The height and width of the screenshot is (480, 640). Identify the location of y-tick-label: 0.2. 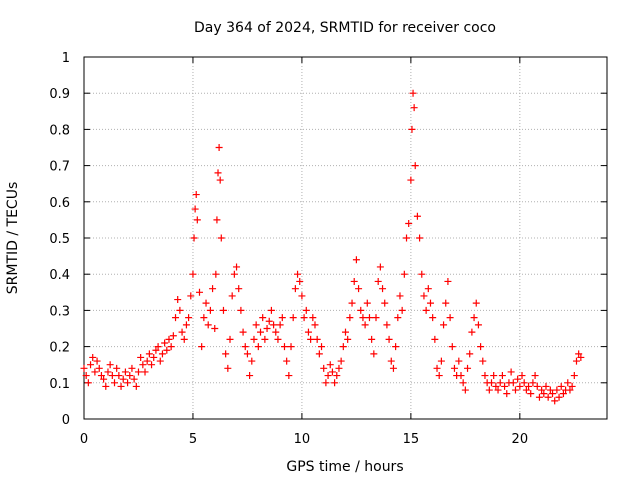
(59, 348).